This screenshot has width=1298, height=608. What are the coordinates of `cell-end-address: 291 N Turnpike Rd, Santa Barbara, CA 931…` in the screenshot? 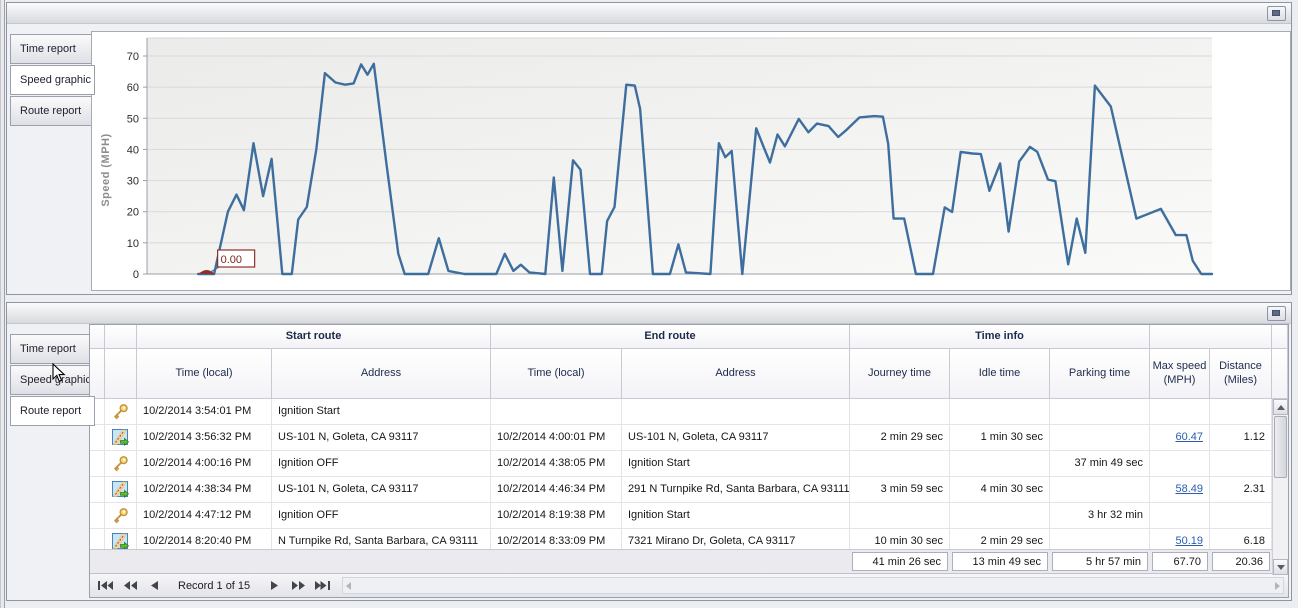 It's located at (736, 490).